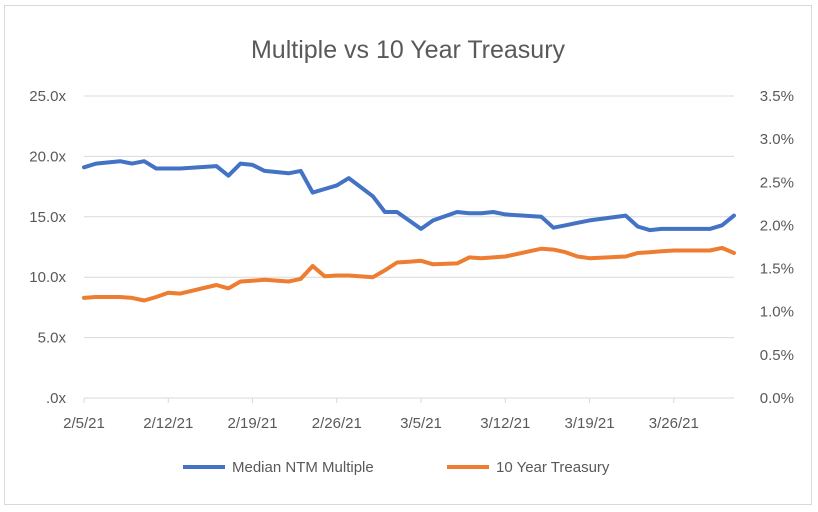 This screenshot has width=818, height=512. What do you see at coordinates (56, 398) in the screenshot?
I see `left-tick-label: .0x` at bounding box center [56, 398].